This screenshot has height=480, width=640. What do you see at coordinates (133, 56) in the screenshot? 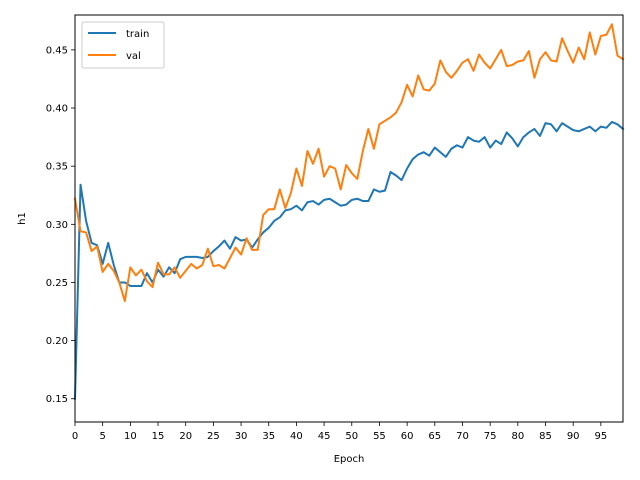
I see `legend-label-val: val` at bounding box center [133, 56].